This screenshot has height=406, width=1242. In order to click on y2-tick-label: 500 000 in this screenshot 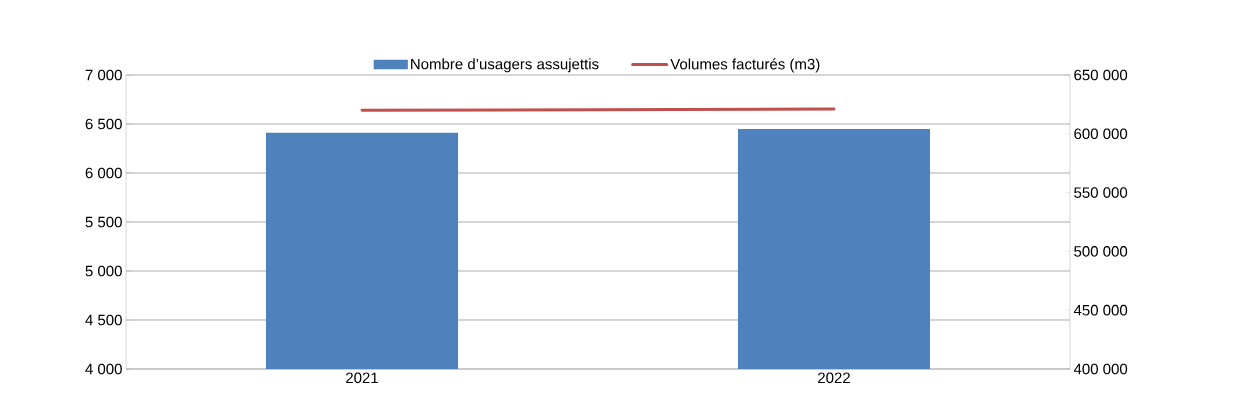, I will do `click(1101, 251)`.